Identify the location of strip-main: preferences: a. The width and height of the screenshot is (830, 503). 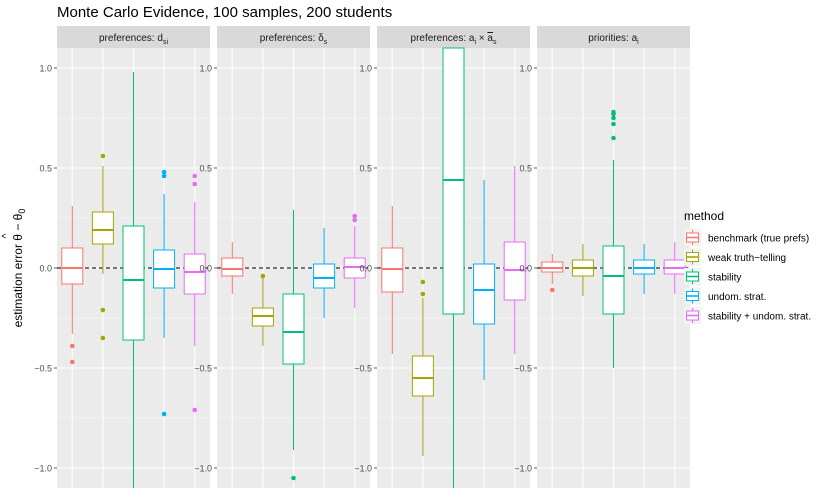
(443, 38).